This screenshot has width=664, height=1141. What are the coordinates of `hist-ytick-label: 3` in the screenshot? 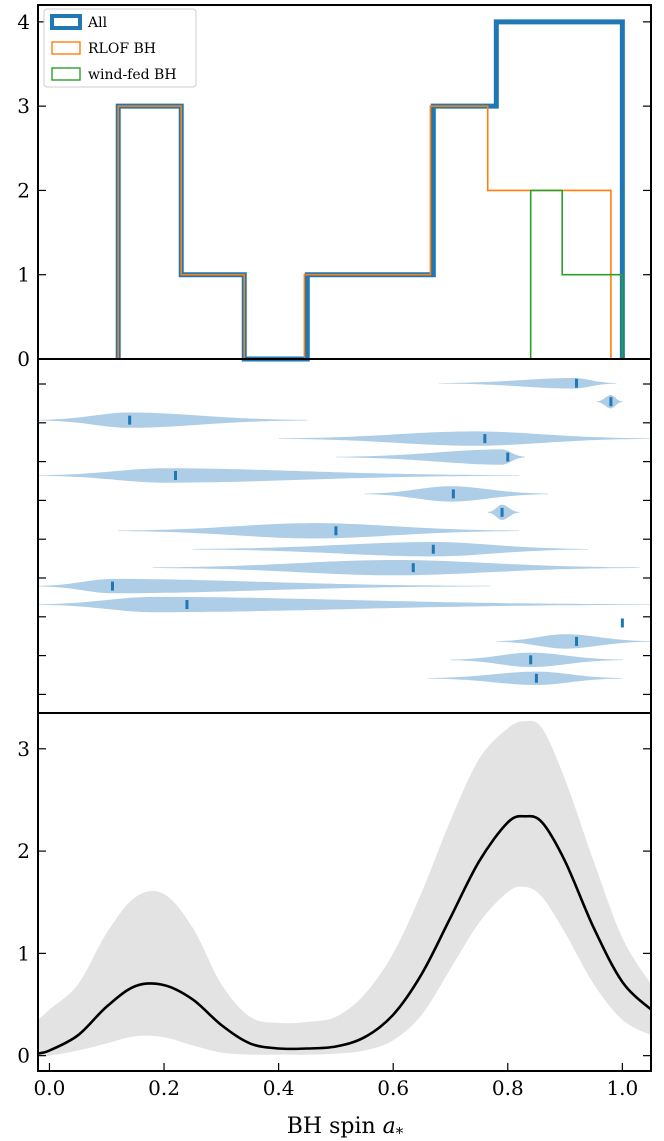 It's located at (23, 106).